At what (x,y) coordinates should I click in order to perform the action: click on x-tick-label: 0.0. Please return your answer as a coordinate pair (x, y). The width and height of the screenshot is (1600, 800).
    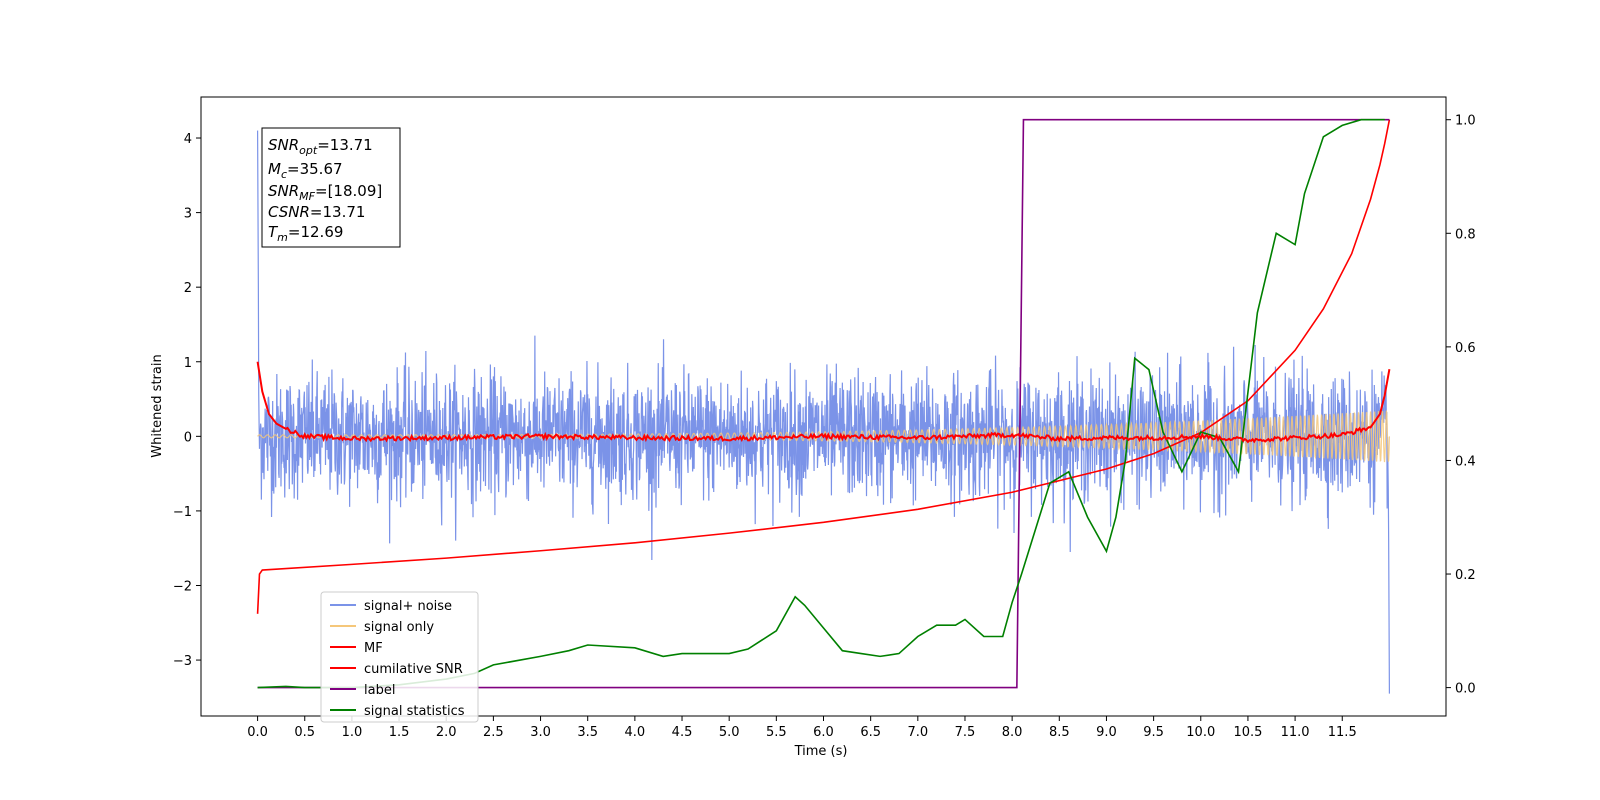
    Looking at the image, I should click on (257, 732).